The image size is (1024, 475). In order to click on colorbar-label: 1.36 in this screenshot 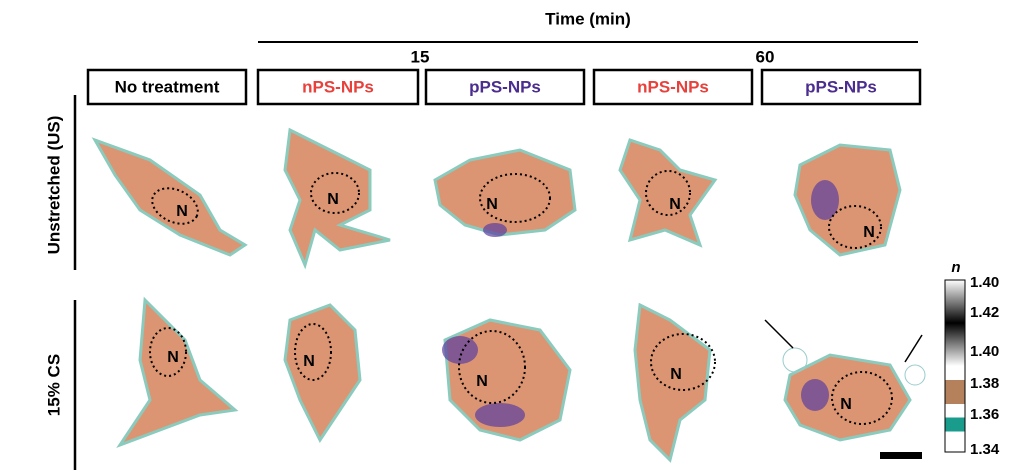, I will do `click(984, 414)`.